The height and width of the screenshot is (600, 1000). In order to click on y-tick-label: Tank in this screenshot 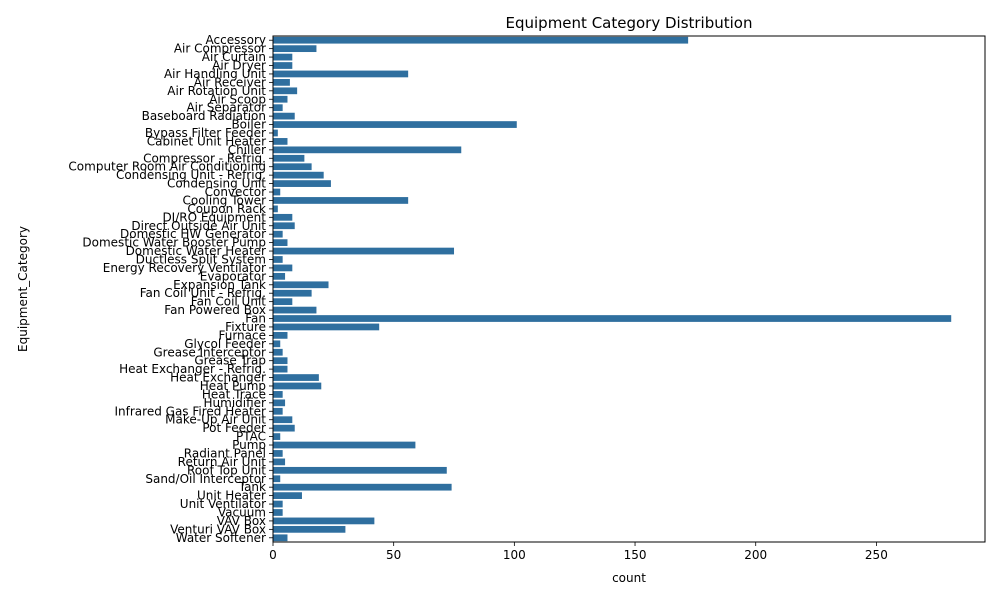, I will do `click(252, 487)`.